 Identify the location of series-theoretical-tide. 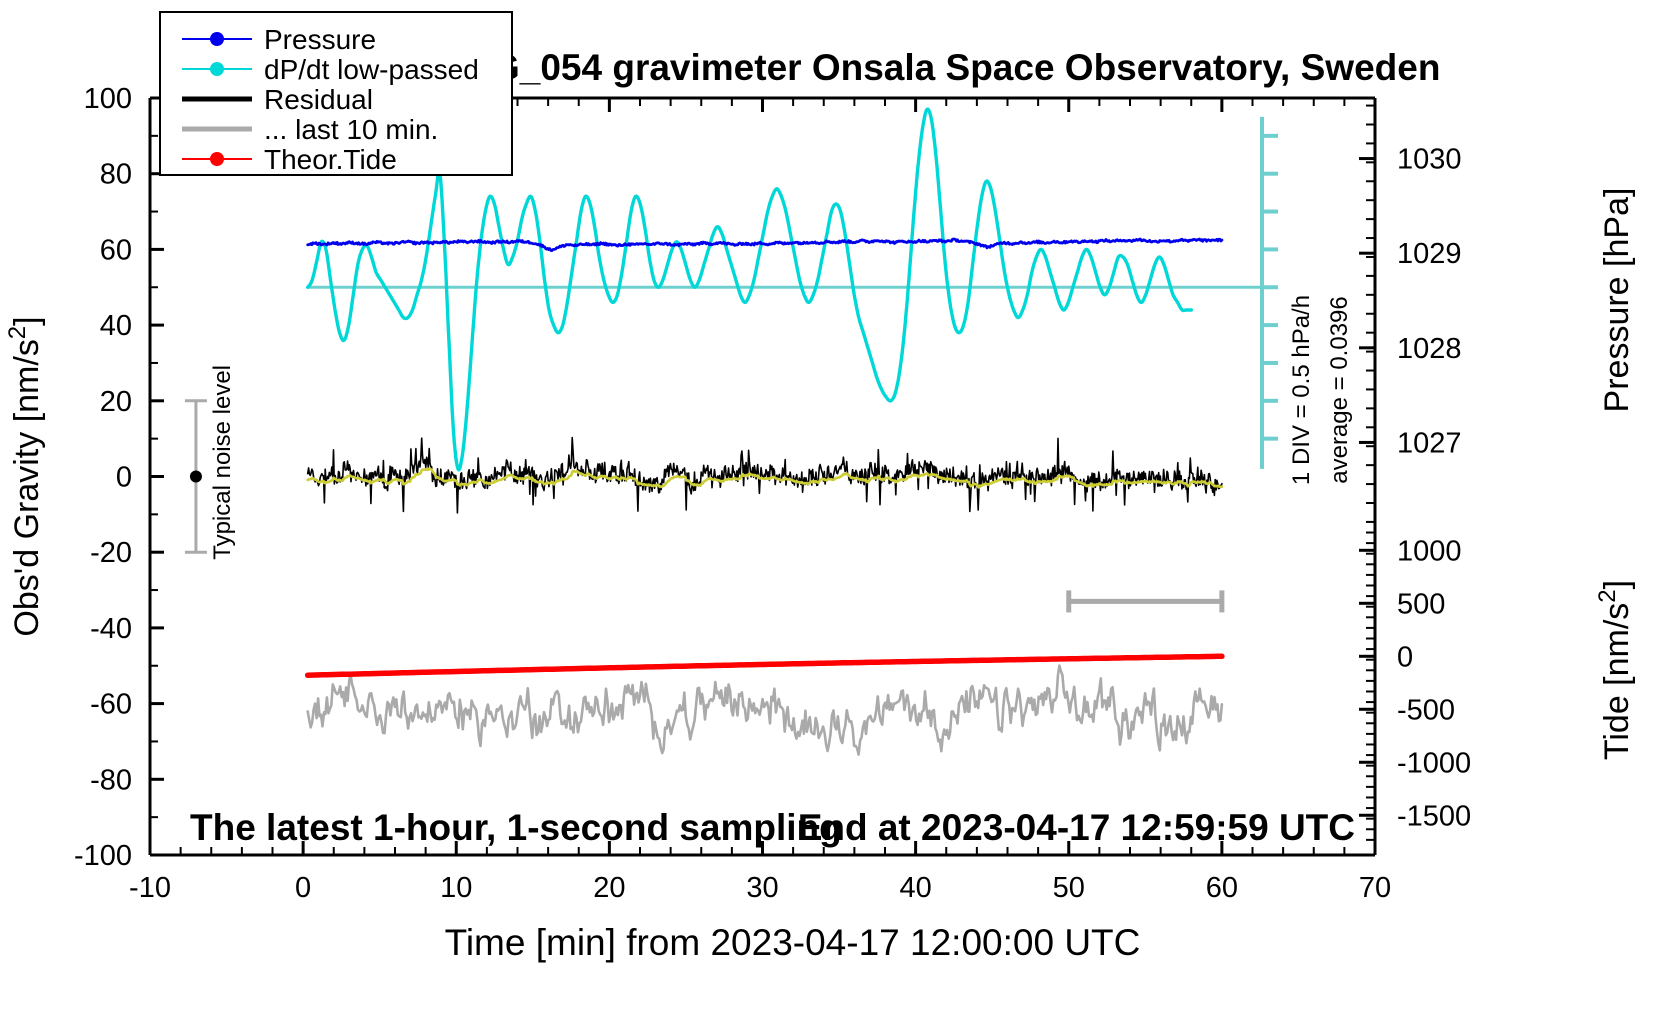
(764, 665).